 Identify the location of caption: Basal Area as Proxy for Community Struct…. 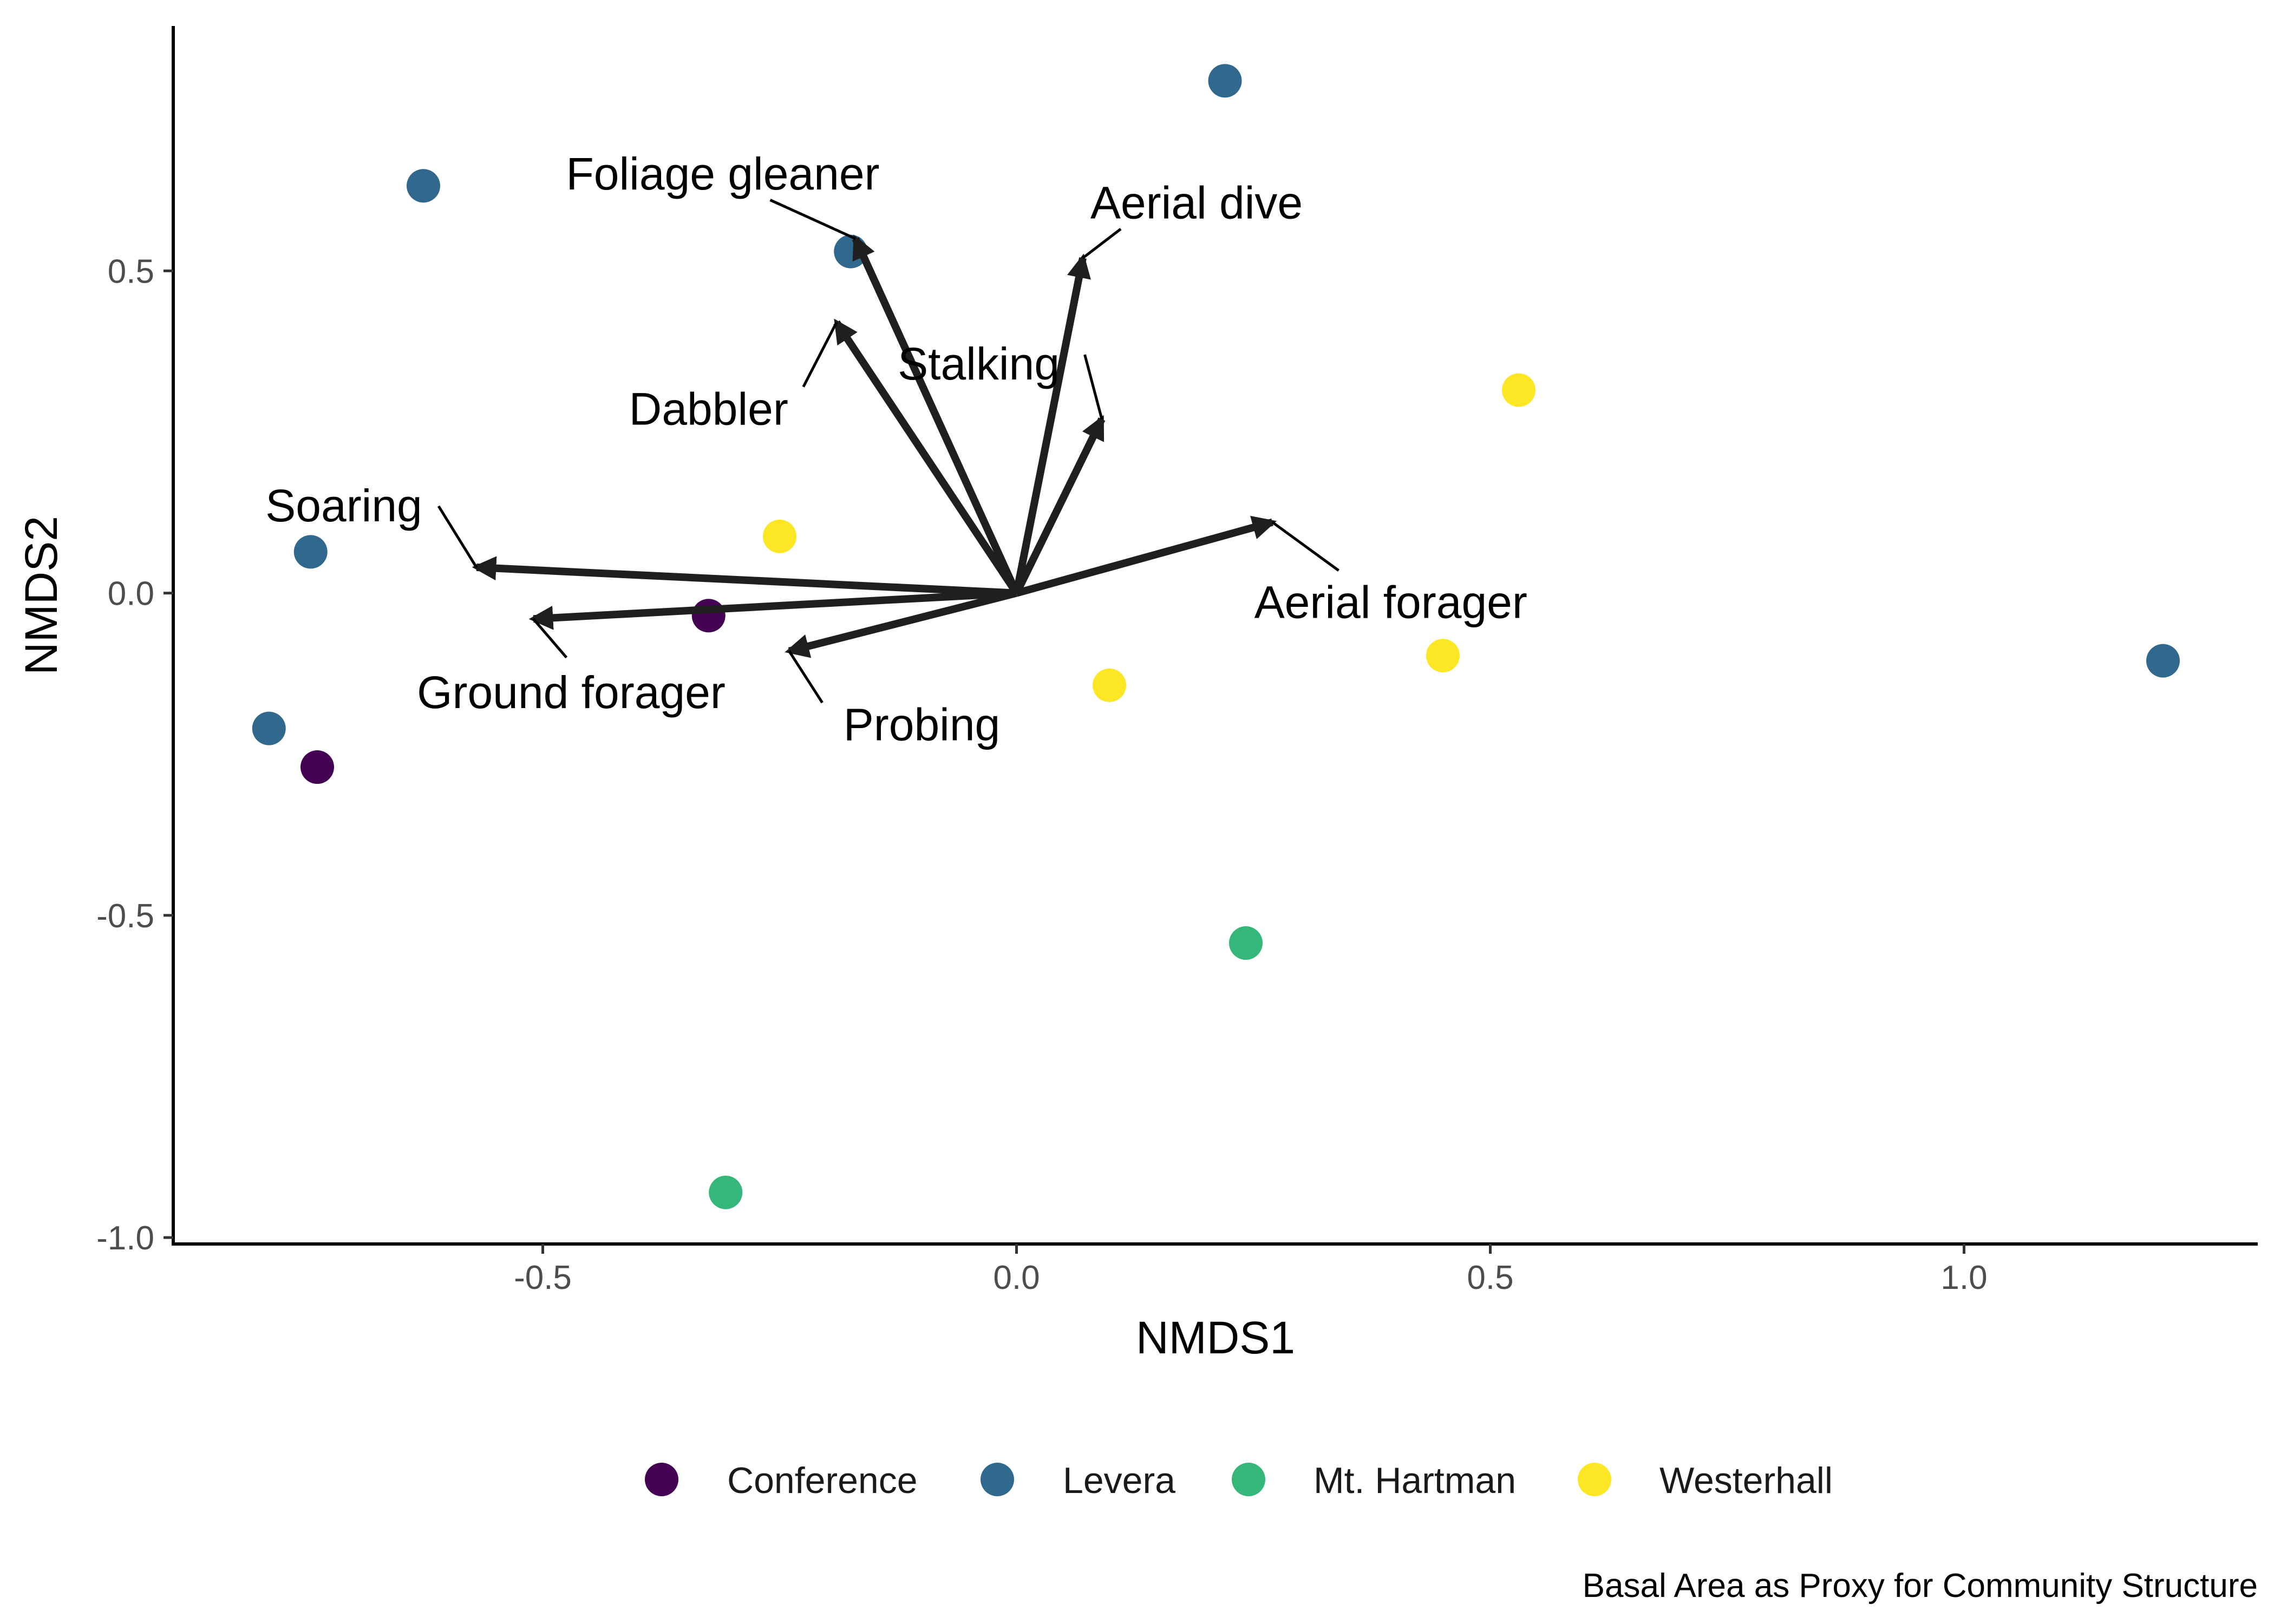
(1921, 1586).